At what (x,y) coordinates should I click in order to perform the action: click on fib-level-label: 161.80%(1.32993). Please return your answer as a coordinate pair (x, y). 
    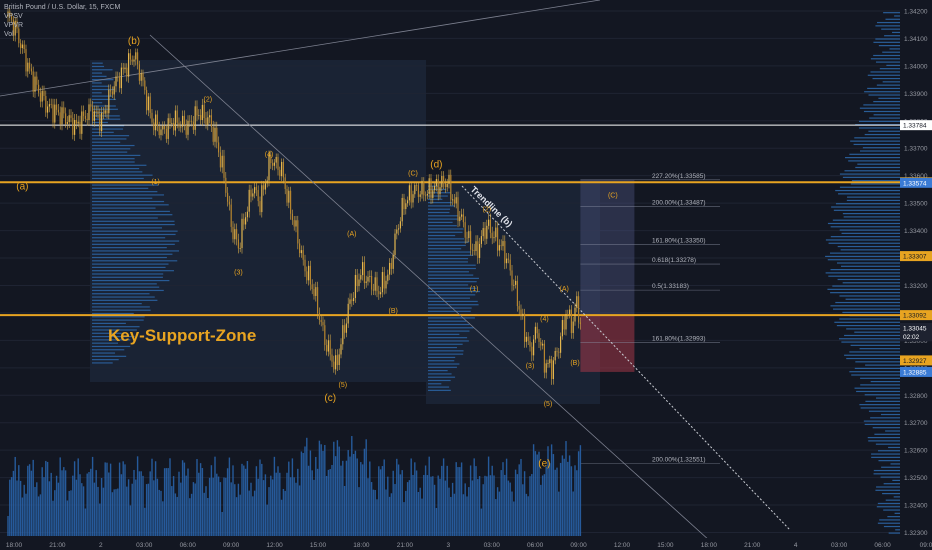
    Looking at the image, I should click on (679, 338).